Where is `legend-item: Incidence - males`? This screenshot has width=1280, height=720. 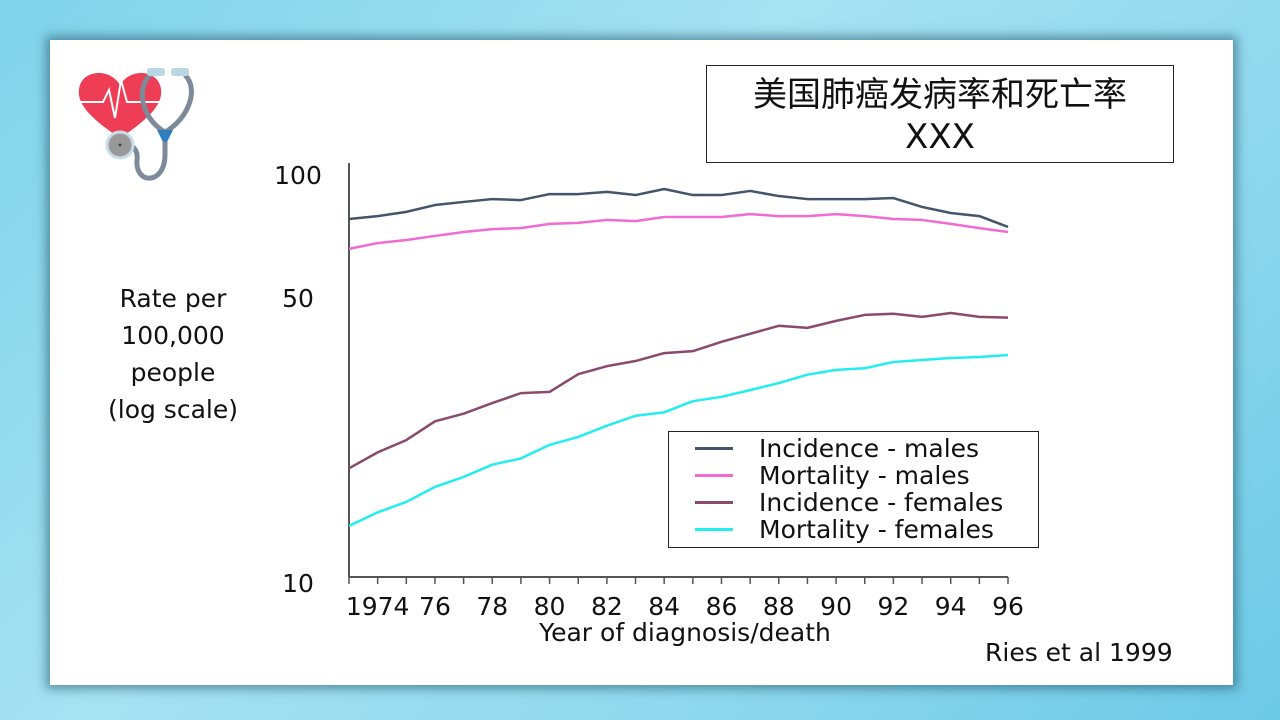 legend-item: Incidence - males is located at coordinates (853, 448).